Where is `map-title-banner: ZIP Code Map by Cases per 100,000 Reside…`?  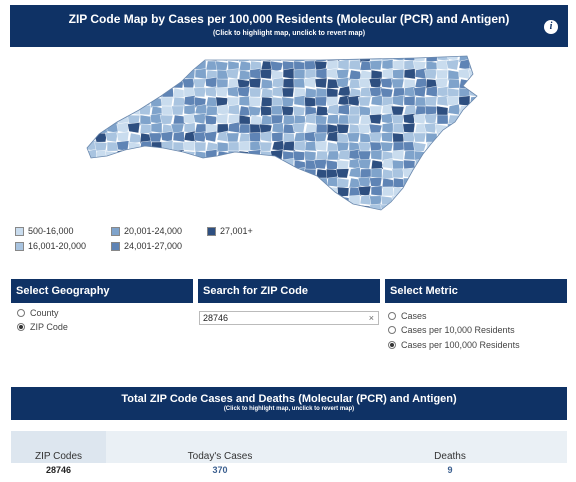 map-title-banner: ZIP Code Map by Cases per 100,000 Reside… is located at coordinates (289, 26).